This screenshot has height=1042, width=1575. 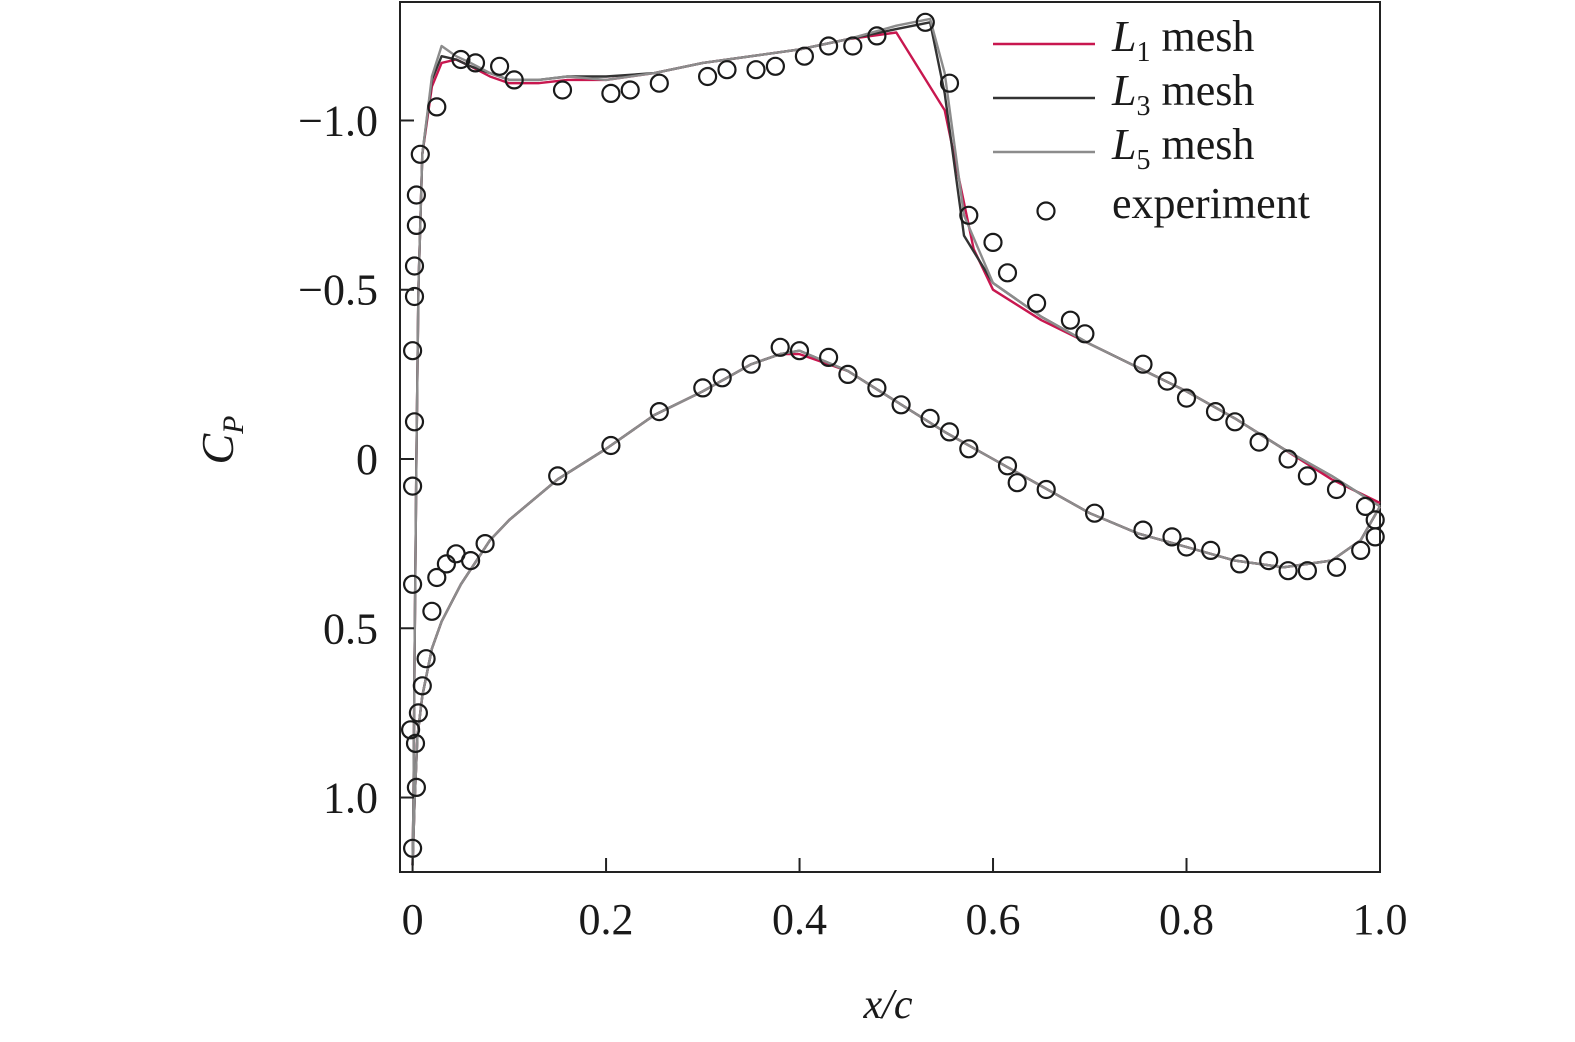 I want to click on y-tick-label: 1.0, so click(x=350, y=798).